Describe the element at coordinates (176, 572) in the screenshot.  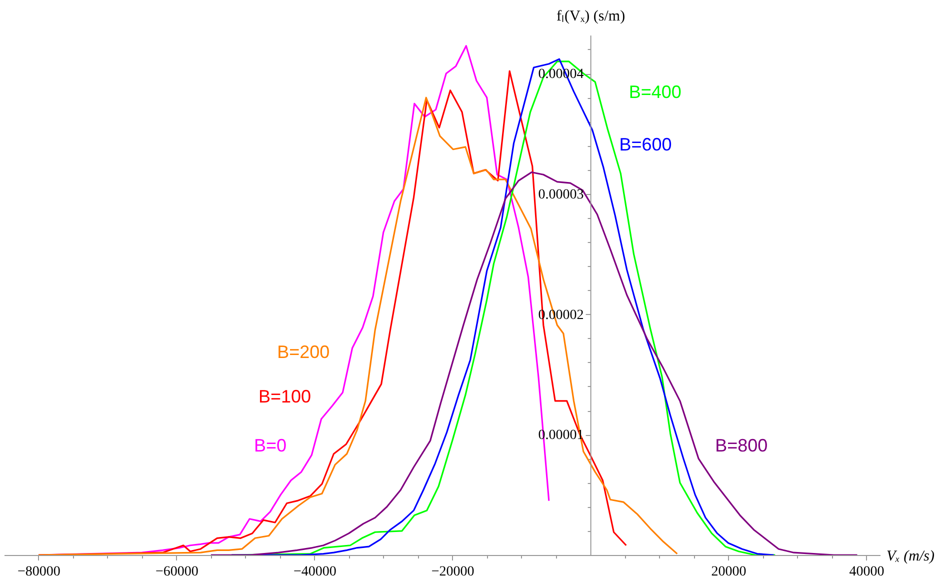
I see `x-tick-label: −60000` at that location.